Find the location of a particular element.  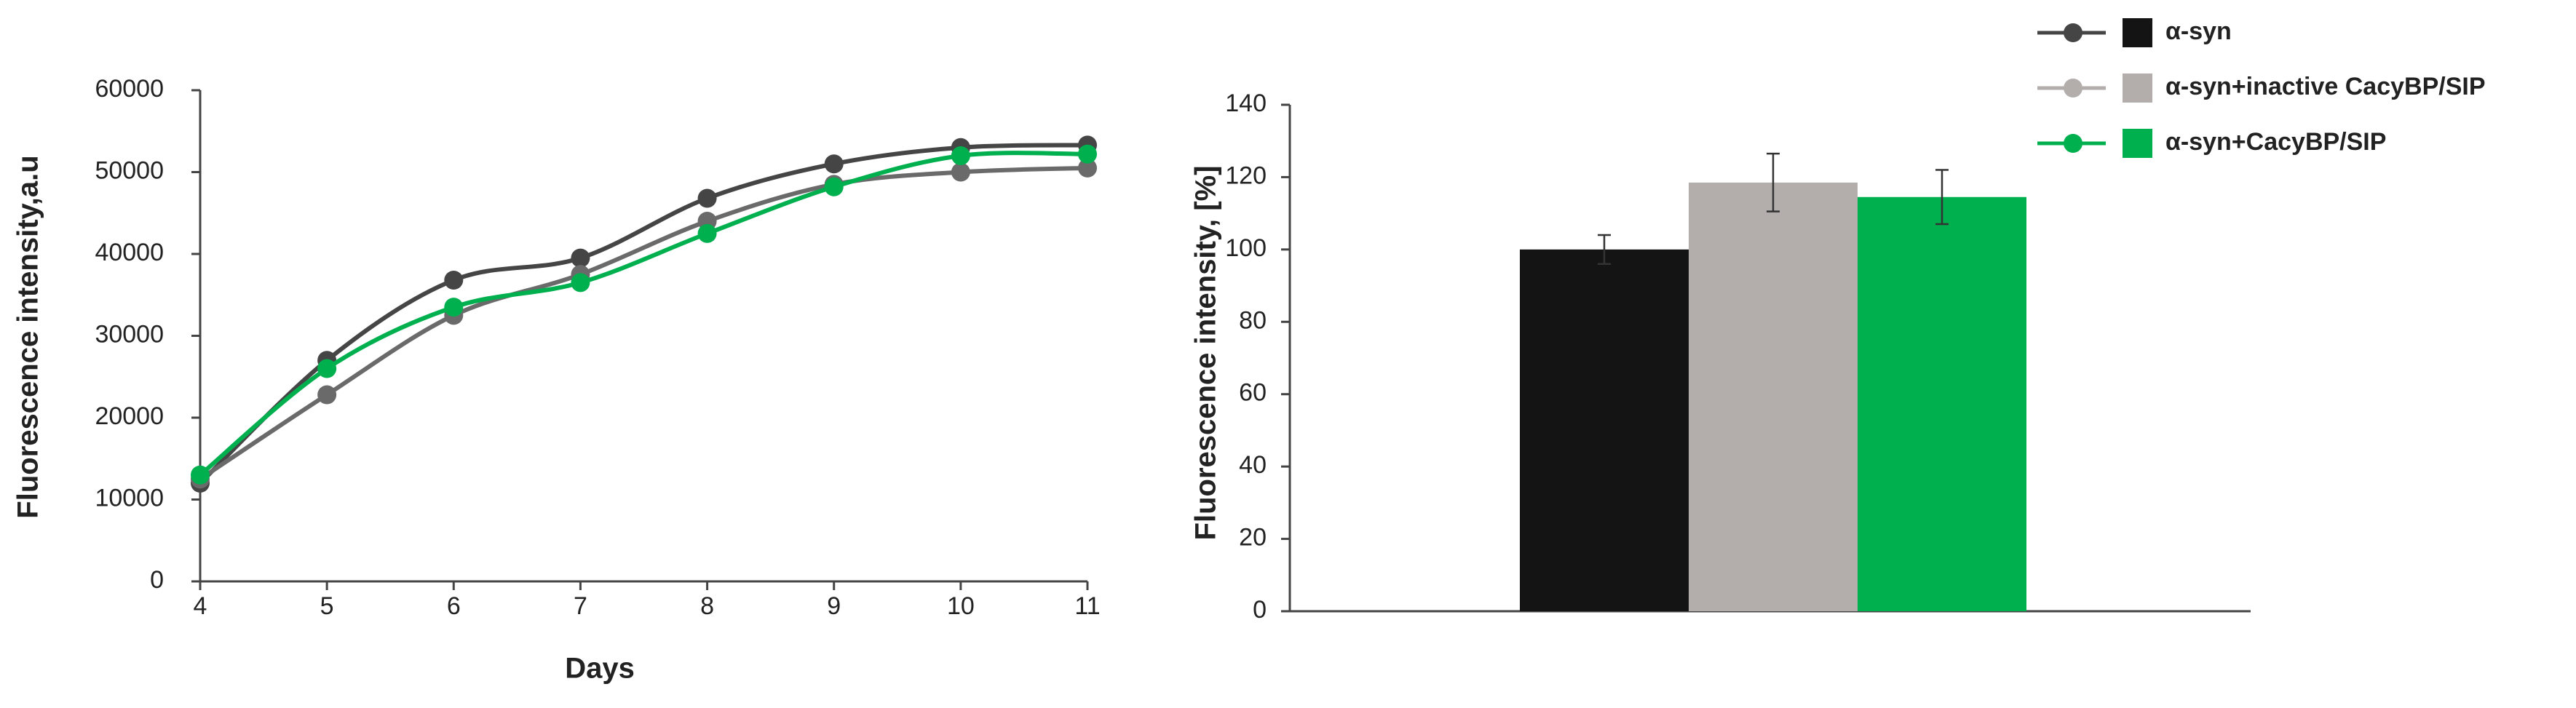

x-tick-label: 4 is located at coordinates (200, 606).